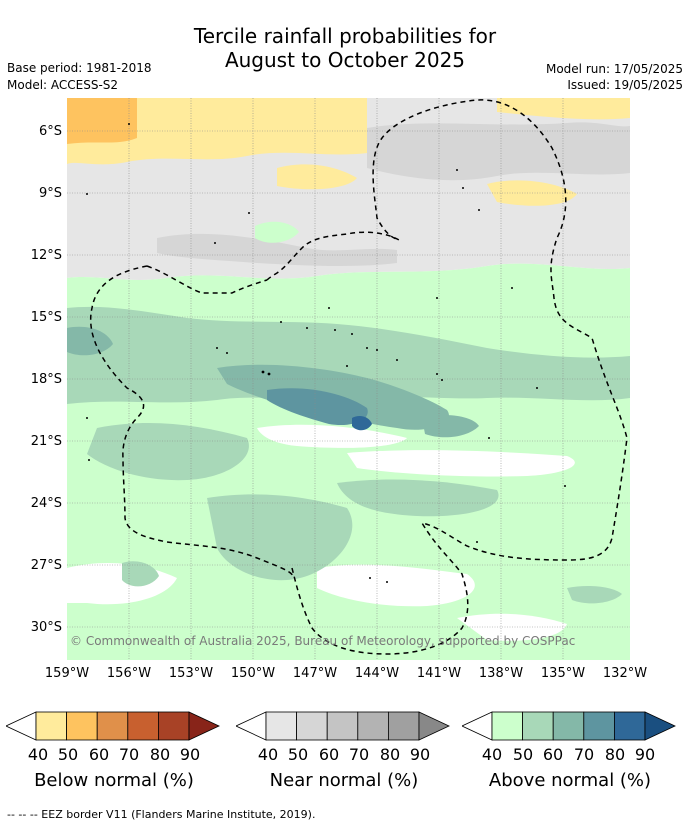  I want to click on above-normal-region-60-b, so click(168, 452).